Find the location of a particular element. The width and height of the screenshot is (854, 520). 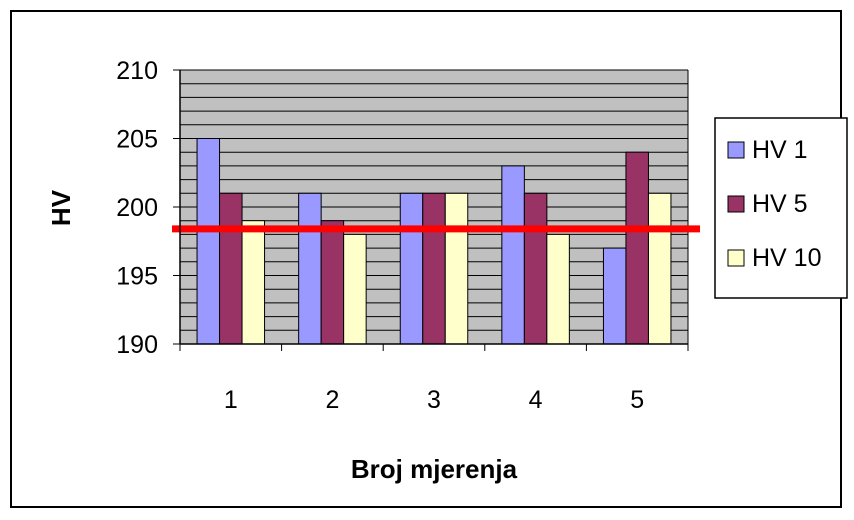

x-axis-title: Broj mjerenja is located at coordinates (434, 469).